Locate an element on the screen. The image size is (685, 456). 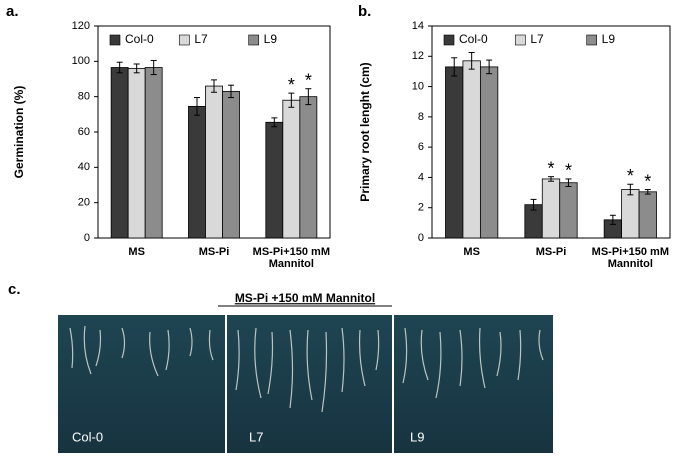
panel-title: MS-Pi +150 mM Mannitol is located at coordinates (305, 298).